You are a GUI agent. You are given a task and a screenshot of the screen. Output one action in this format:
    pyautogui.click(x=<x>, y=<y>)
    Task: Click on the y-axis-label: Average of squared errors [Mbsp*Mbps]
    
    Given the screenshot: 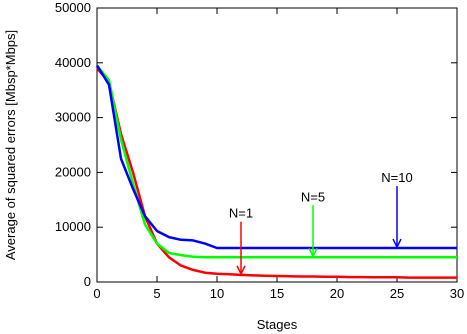 What is the action you would take?
    pyautogui.click(x=10, y=145)
    